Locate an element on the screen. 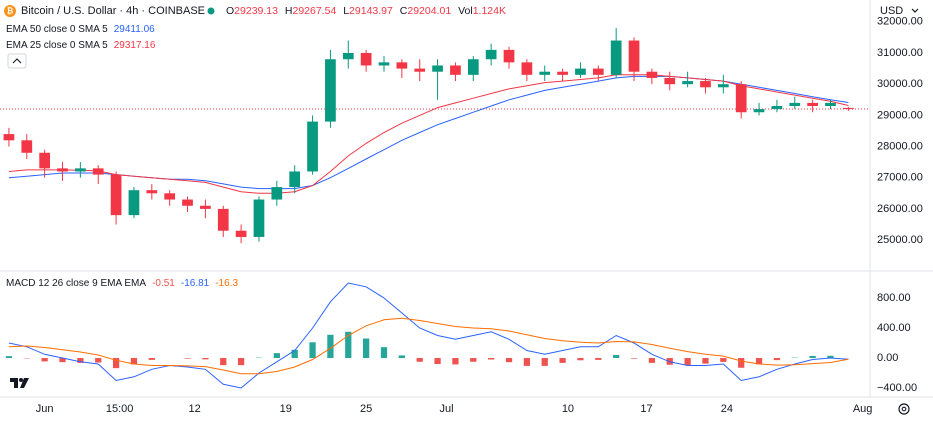 The width and height of the screenshot is (933, 427). legend-name: EMA 25 close 0 SMA 5 is located at coordinates (57, 45).